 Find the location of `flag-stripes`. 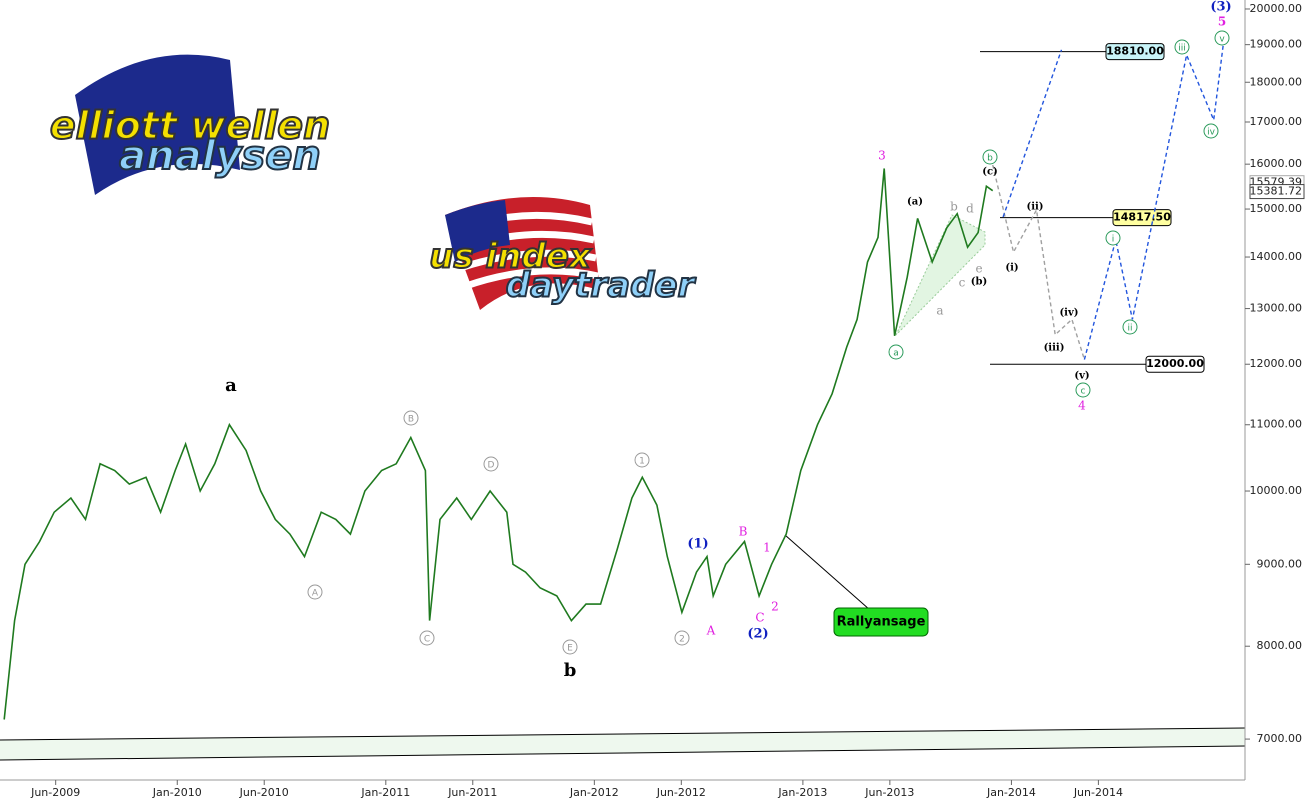

flag-stripes is located at coordinates (523, 250).